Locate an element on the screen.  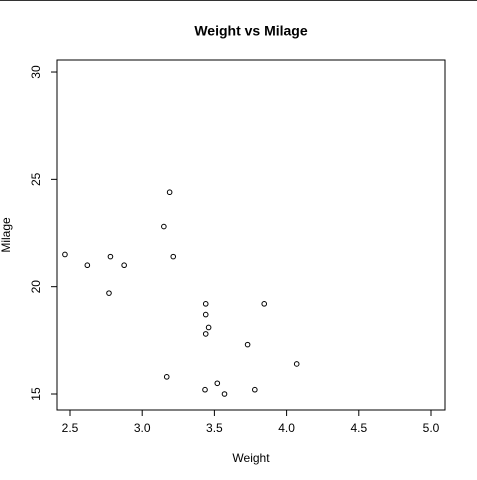
y-tick-label: 30 is located at coordinates (36, 72).